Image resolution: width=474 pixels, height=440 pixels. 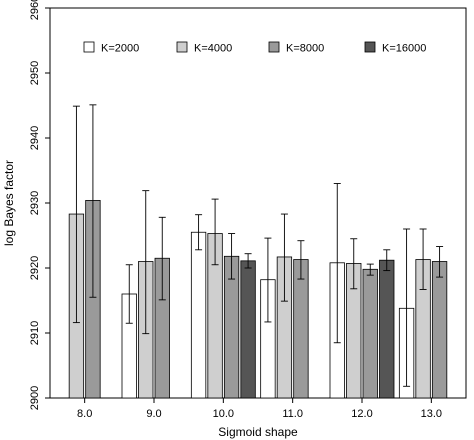 I want to click on legend-label: K=8000, so click(x=305, y=49).